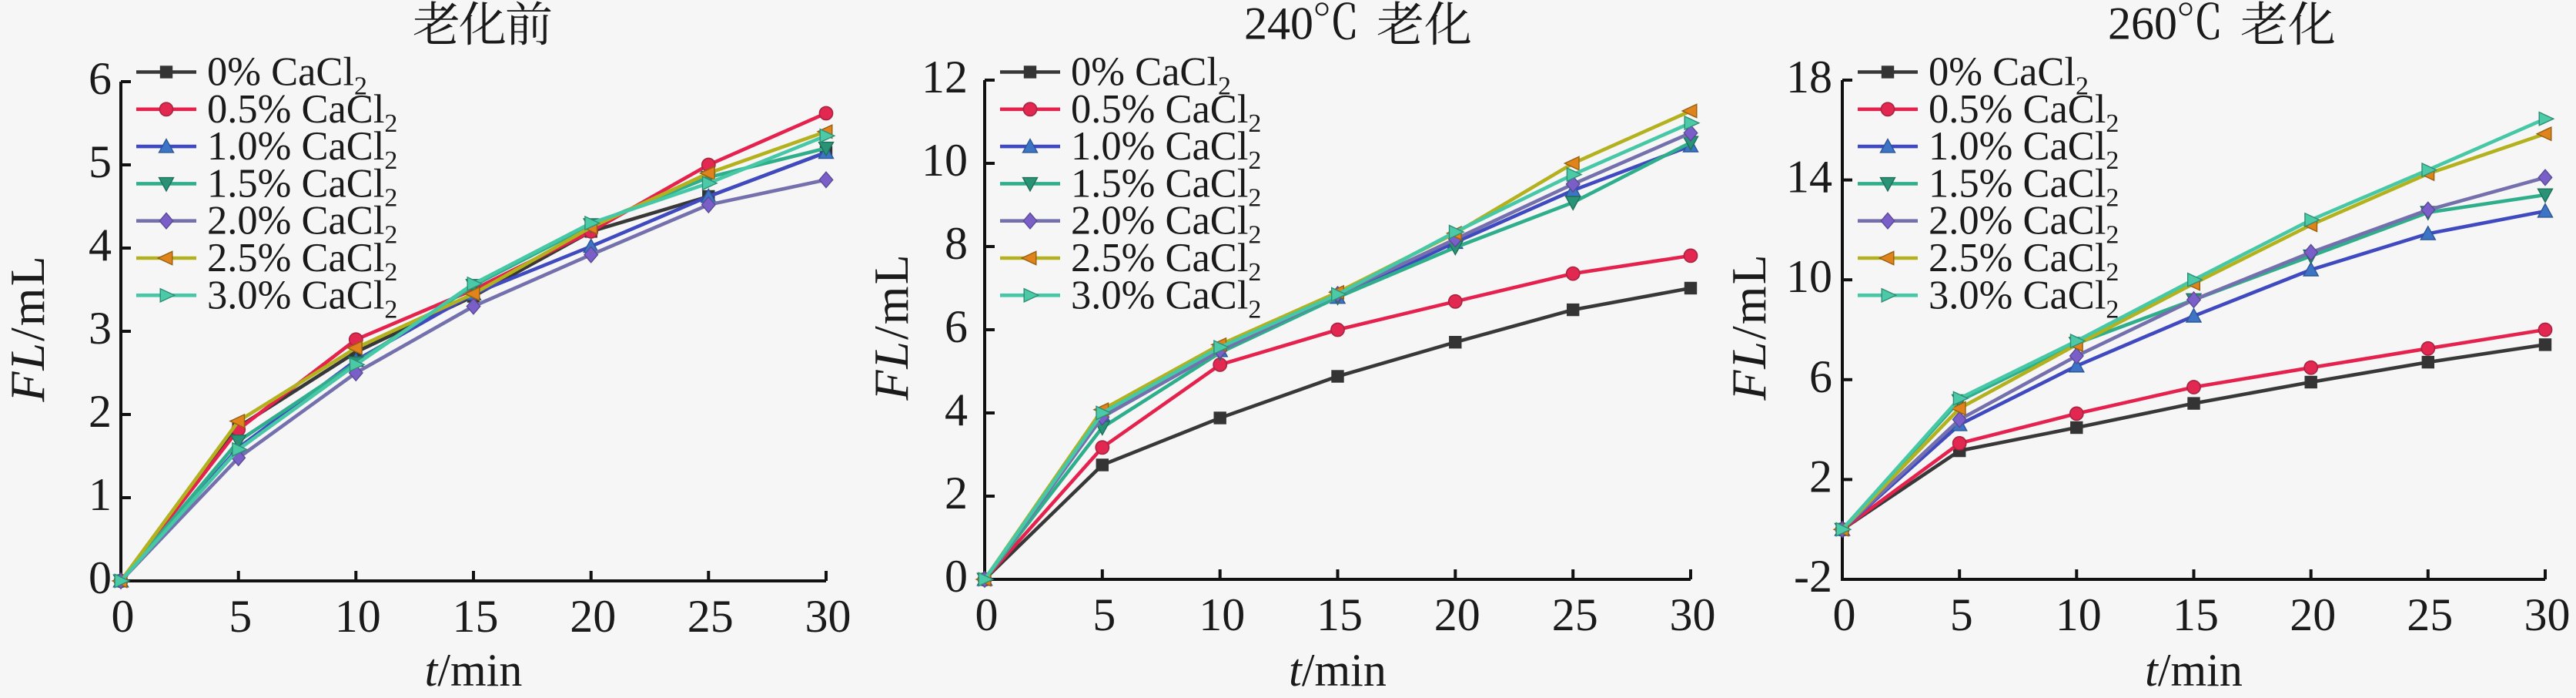  What do you see at coordinates (100, 329) in the screenshot?
I see `svg-text: 3` at bounding box center [100, 329].